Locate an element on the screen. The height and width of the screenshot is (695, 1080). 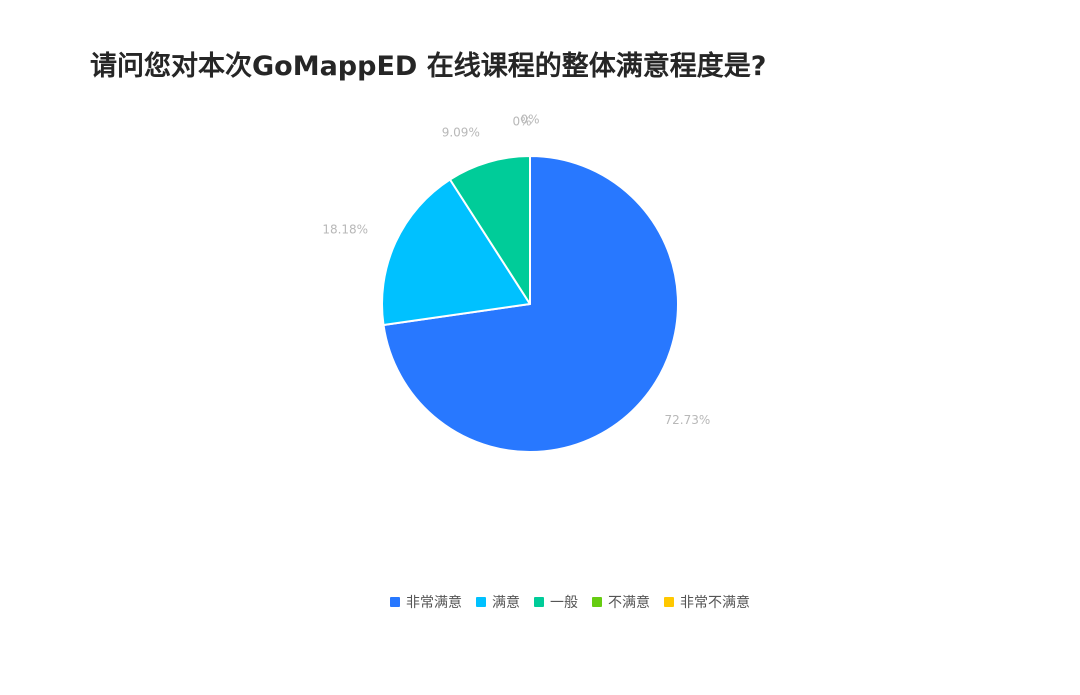
legend-label-5: 非常不满意 is located at coordinates (715, 603).